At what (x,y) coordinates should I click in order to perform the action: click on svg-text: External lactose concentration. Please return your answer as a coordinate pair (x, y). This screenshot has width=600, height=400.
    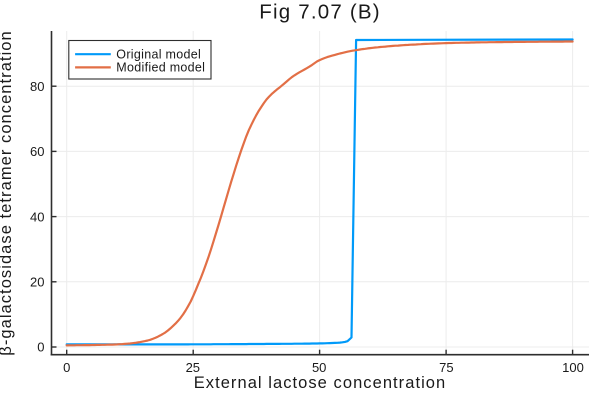
    Looking at the image, I should click on (320, 383).